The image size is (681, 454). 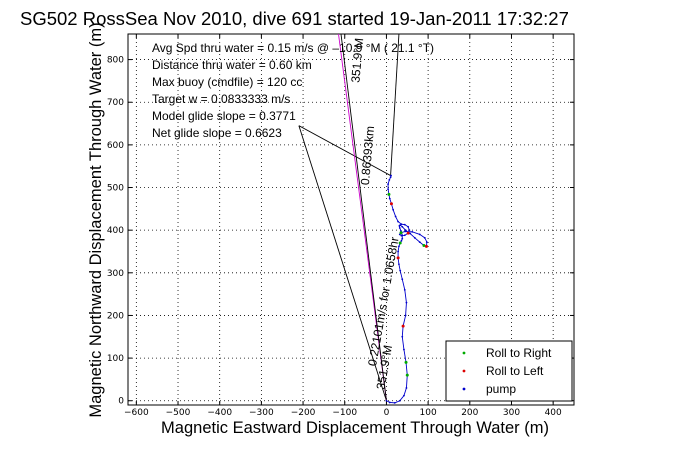 What do you see at coordinates (519, 353) in the screenshot?
I see `legend-entry-roll-right: Roll to Right` at bounding box center [519, 353].